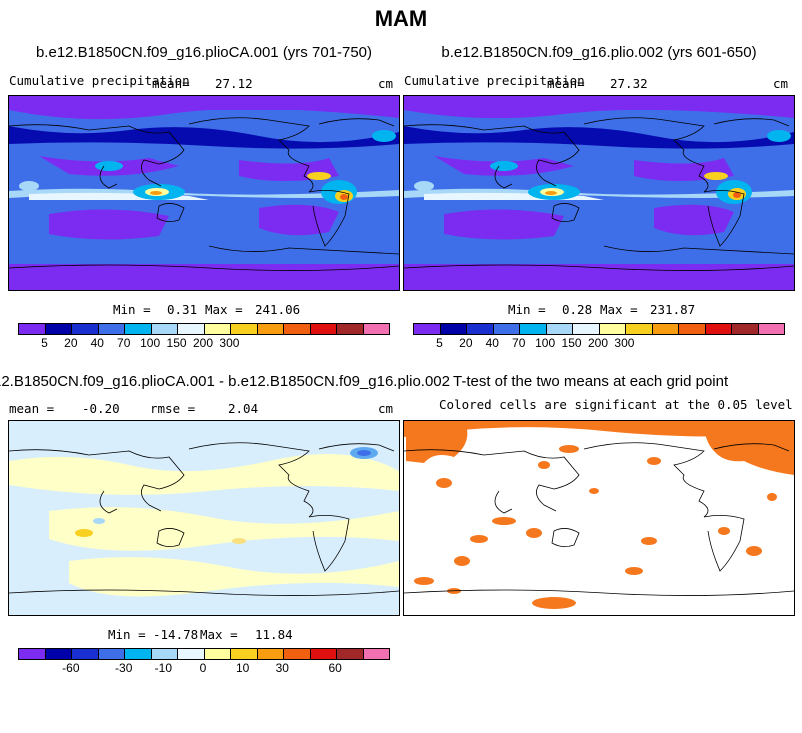 The height and width of the screenshot is (733, 802). Describe the element at coordinates (224, 309) in the screenshot. I see `panel1-max-label: Max =` at that location.